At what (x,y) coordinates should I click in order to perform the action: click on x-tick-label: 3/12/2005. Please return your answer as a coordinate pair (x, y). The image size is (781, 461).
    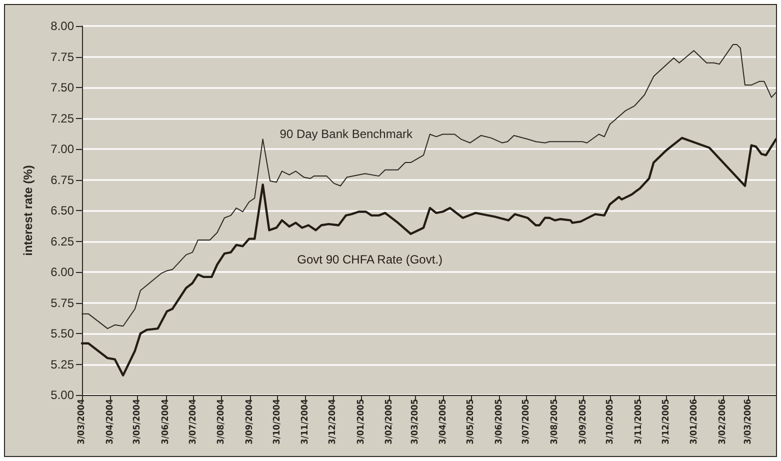
    Looking at the image, I should click on (666, 421).